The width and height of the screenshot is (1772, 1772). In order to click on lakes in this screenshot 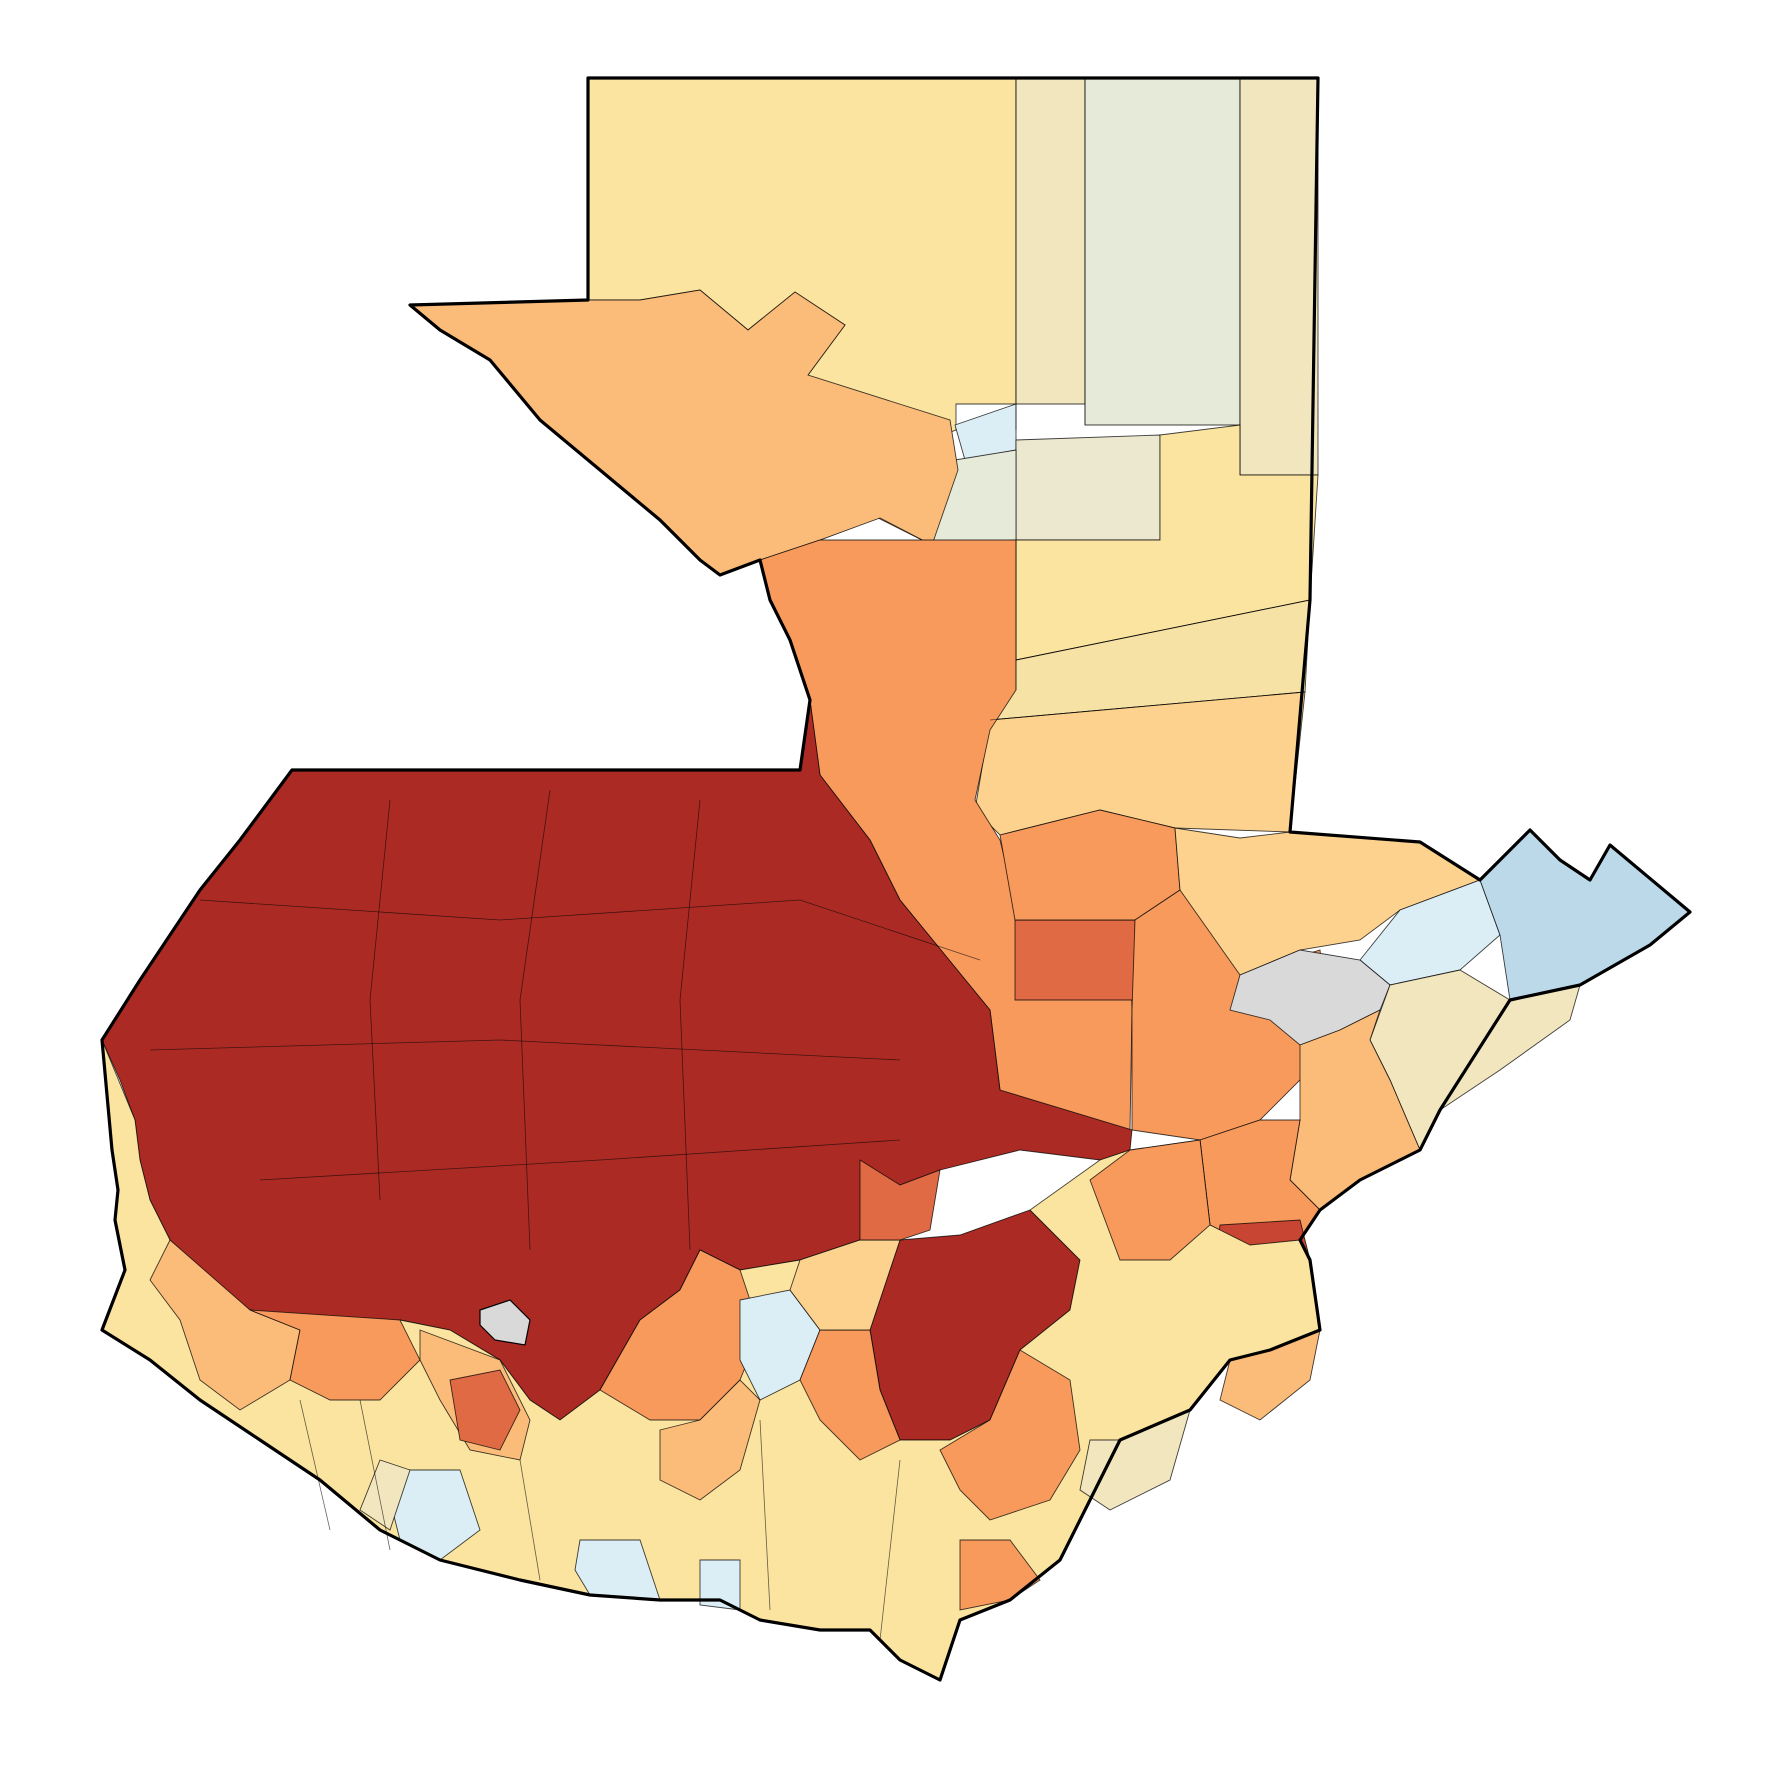, I will do `click(505, 1322)`.